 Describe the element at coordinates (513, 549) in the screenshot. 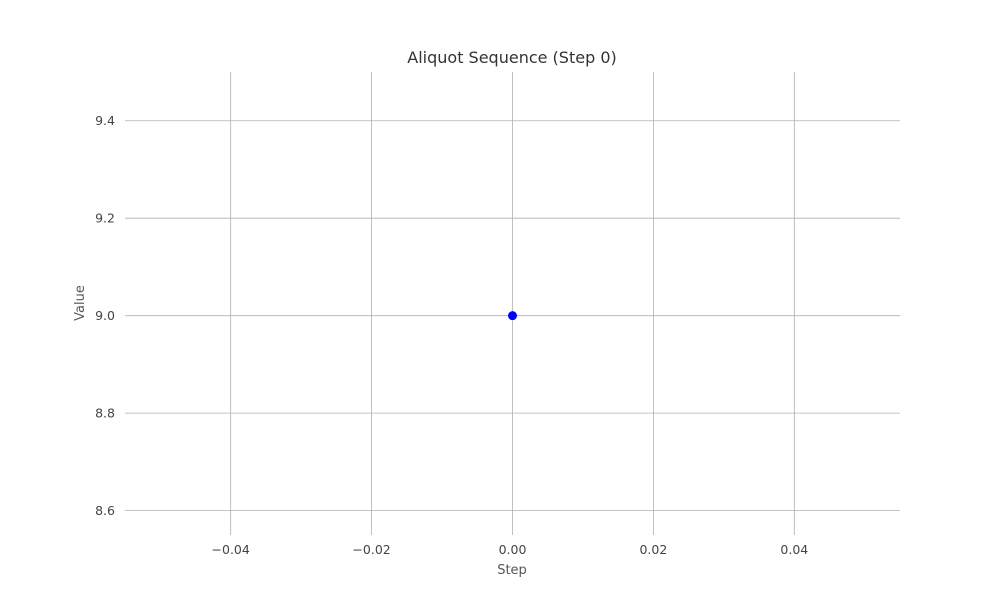

I see `x-tick-label: 0.00` at that location.